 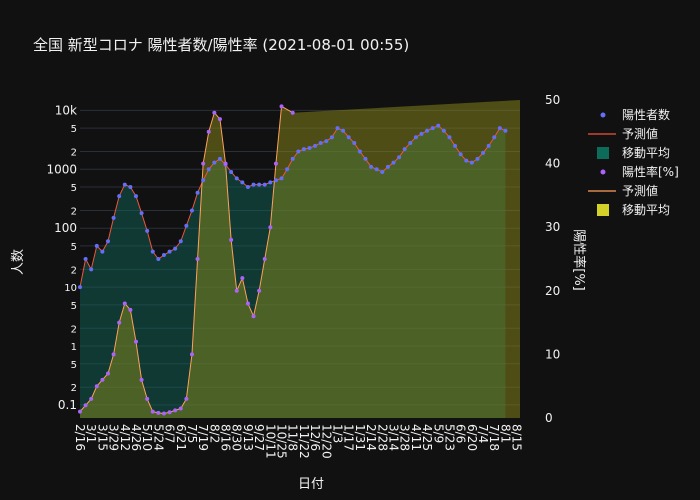 I want to click on x-tick-label: 12/6, so click(x=315, y=437).